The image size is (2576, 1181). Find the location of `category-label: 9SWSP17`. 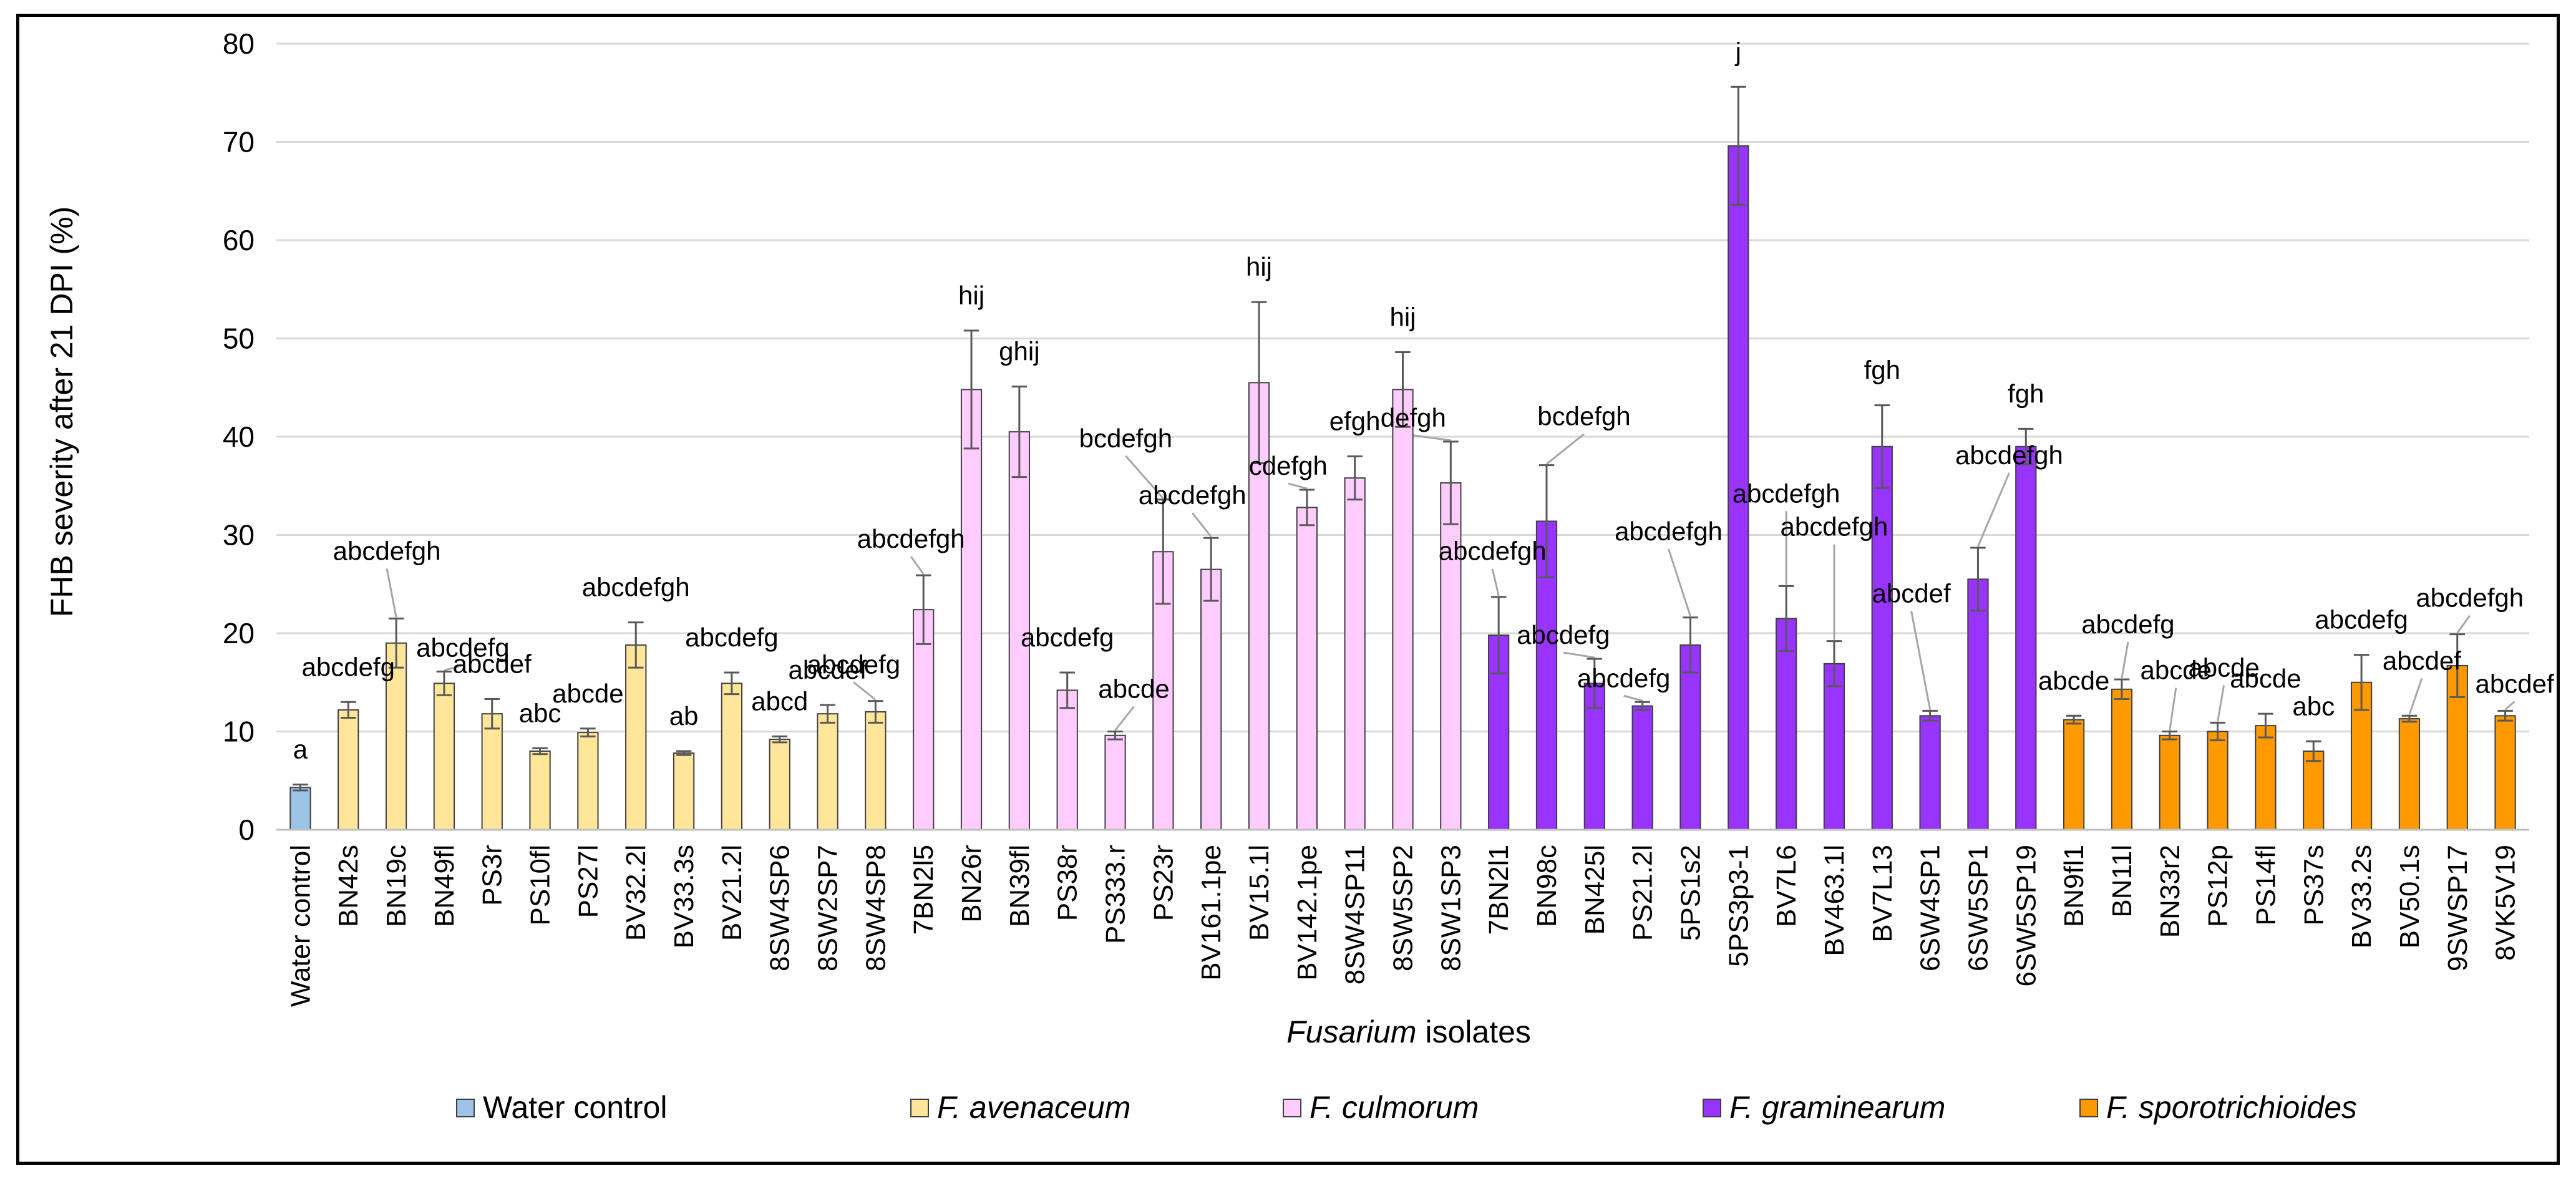

category-label: 9SWSP17 is located at coordinates (2457, 908).